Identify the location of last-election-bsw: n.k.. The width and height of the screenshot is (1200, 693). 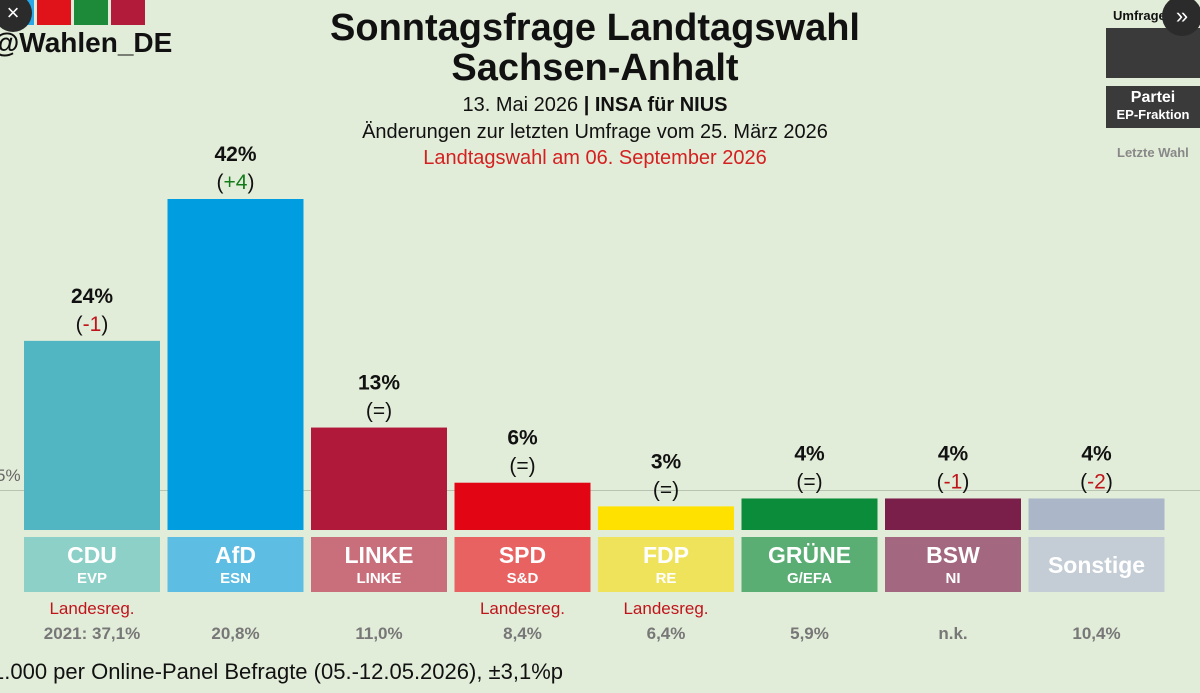
(952, 633).